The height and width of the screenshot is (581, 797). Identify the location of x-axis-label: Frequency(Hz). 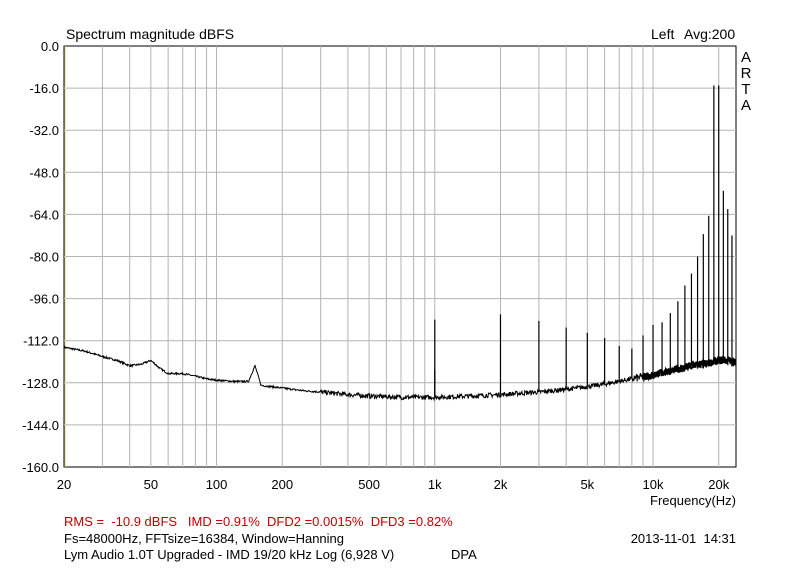
(693, 500).